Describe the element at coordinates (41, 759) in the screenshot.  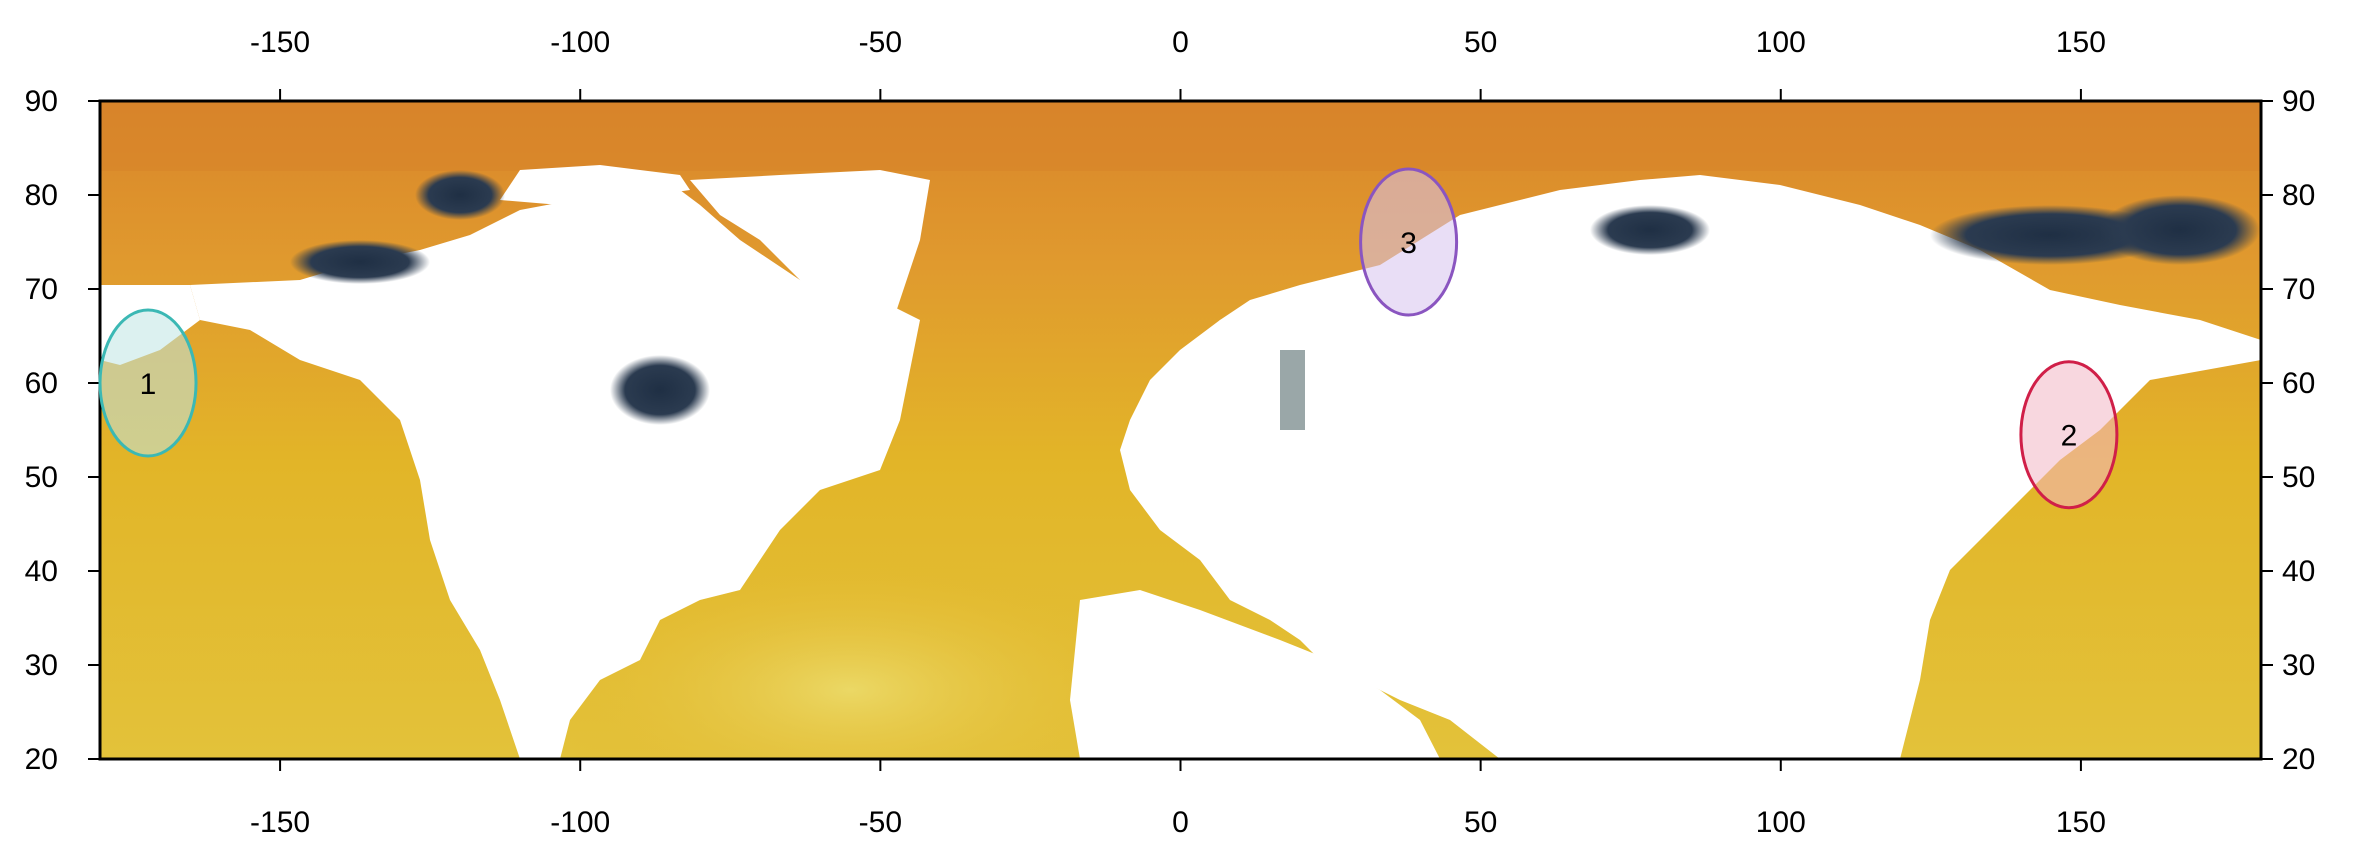
I see `y-tick-label-left: 20` at that location.